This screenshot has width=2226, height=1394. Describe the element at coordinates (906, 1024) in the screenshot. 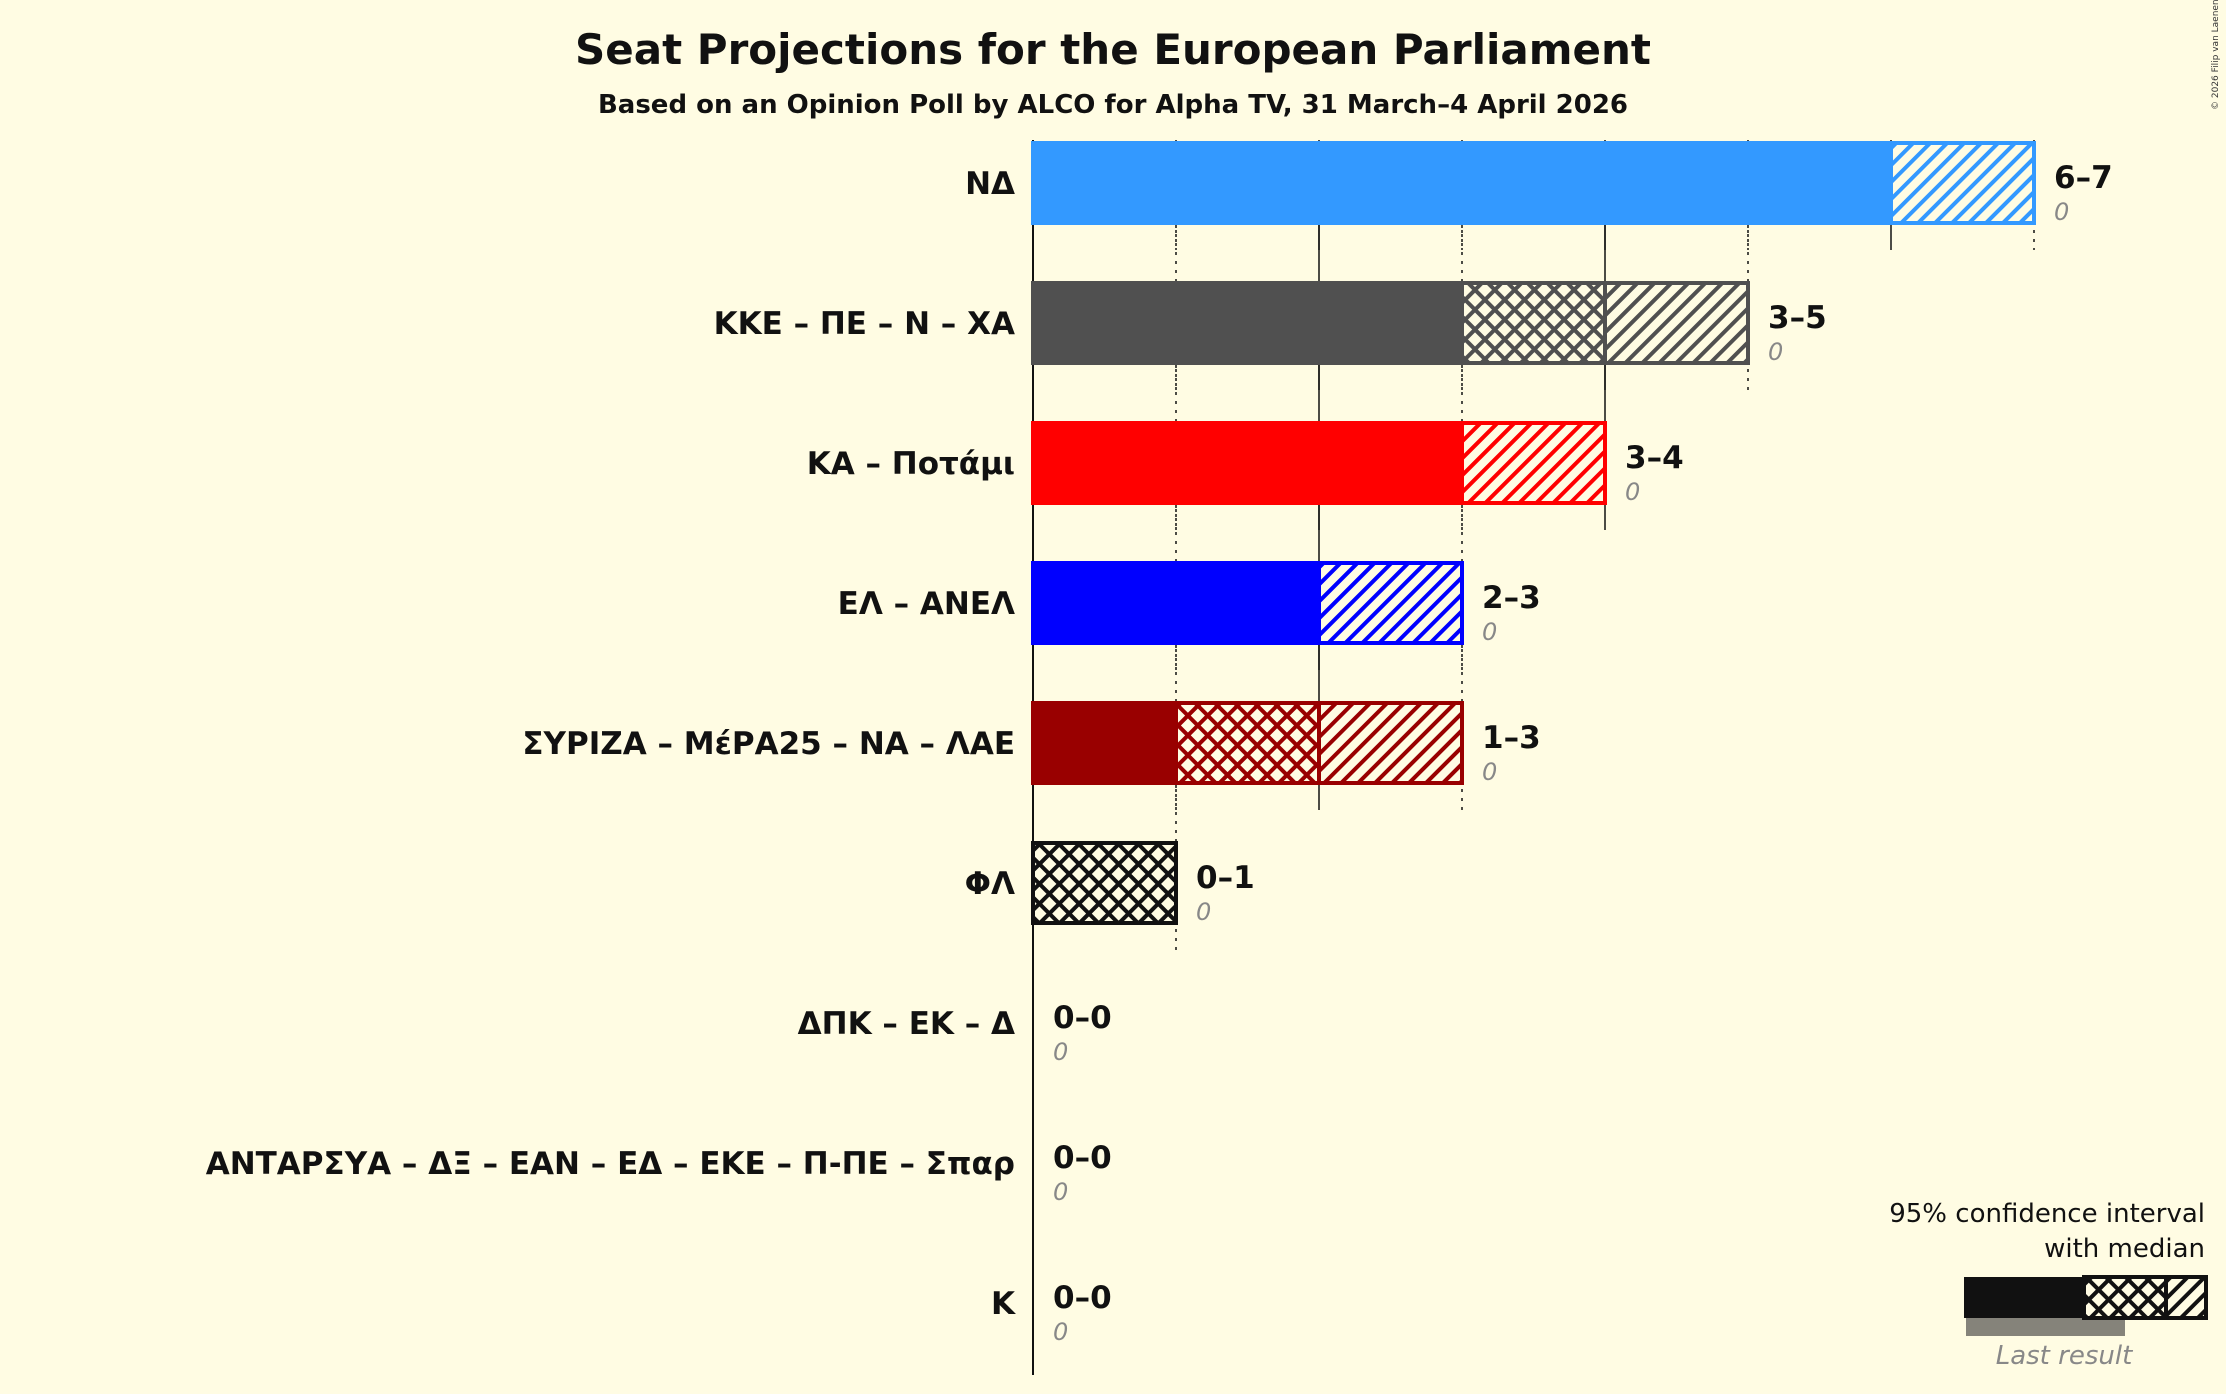

I see `party-label: ΔΠΚ – ΕΚ – Δ` at that location.